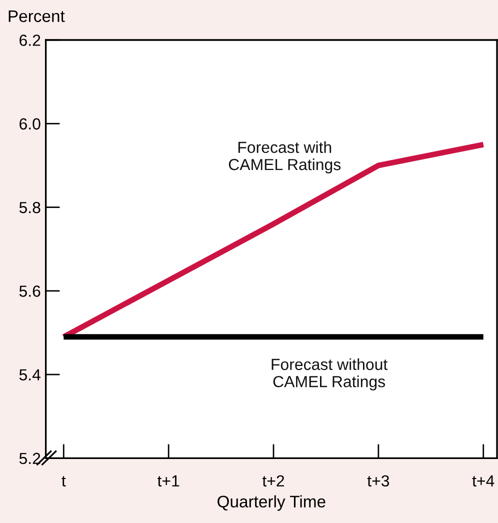 Image resolution: width=498 pixels, height=523 pixels. I want to click on y-tick-label: 5.6, so click(29, 291).